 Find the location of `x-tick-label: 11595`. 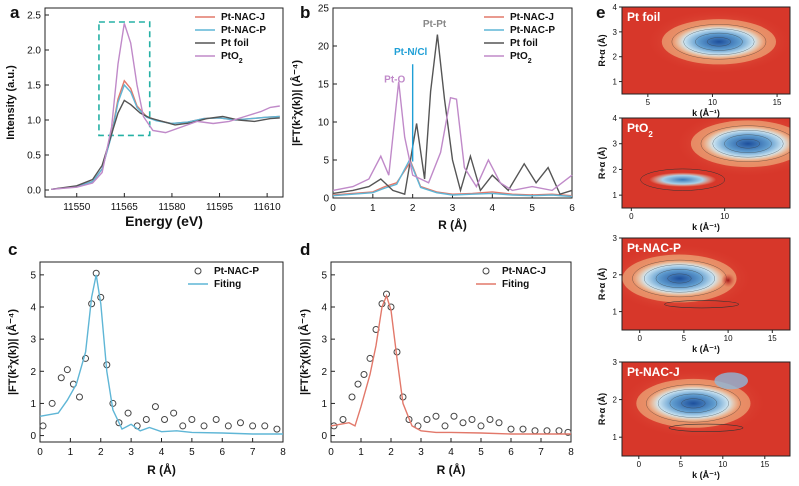

x-tick-label: 11595 is located at coordinates (220, 207).